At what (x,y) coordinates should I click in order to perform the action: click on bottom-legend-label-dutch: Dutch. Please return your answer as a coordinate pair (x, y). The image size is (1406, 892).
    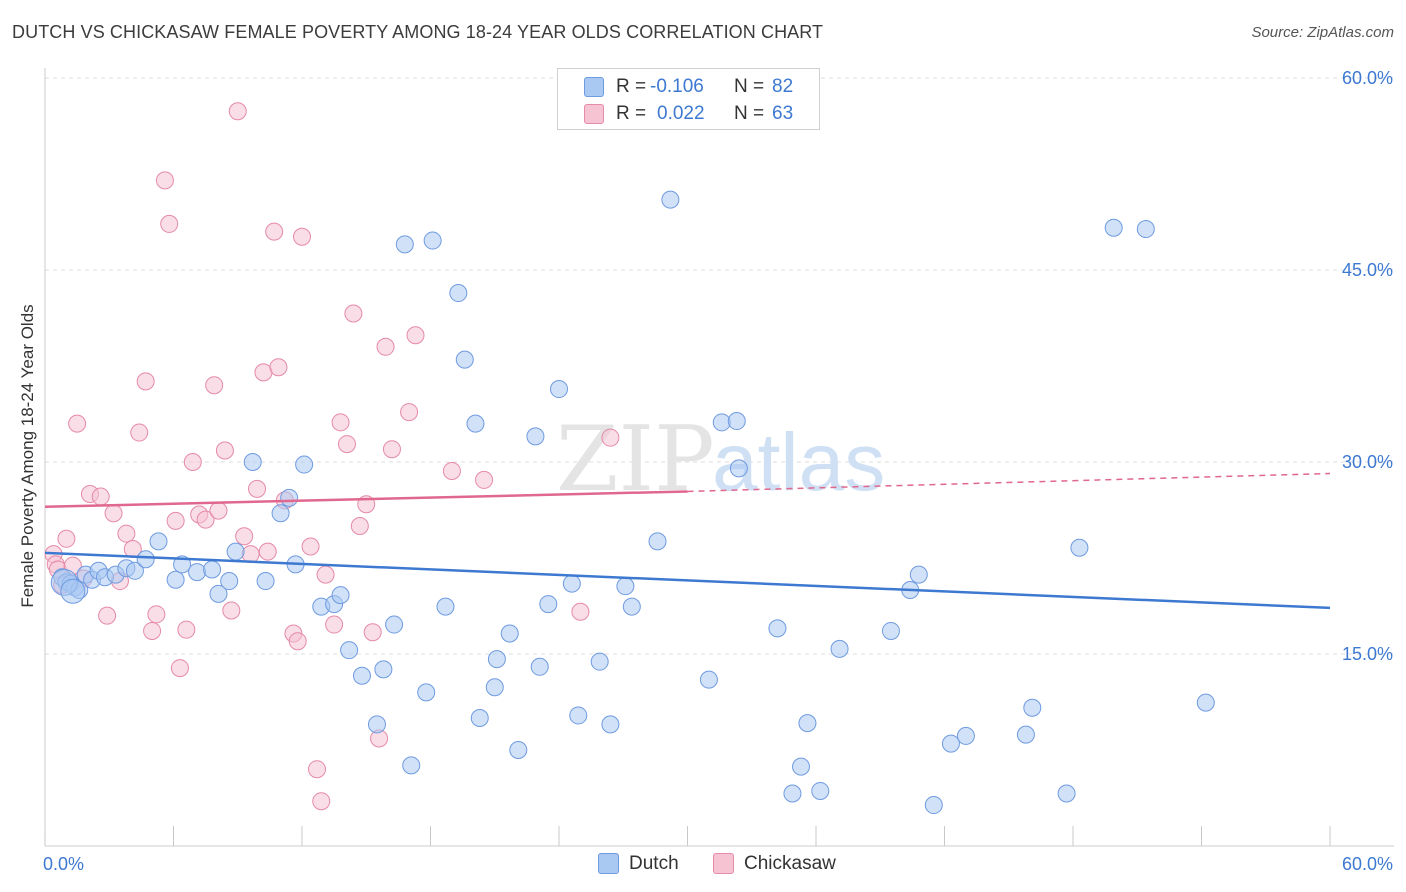
    Looking at the image, I should click on (654, 863).